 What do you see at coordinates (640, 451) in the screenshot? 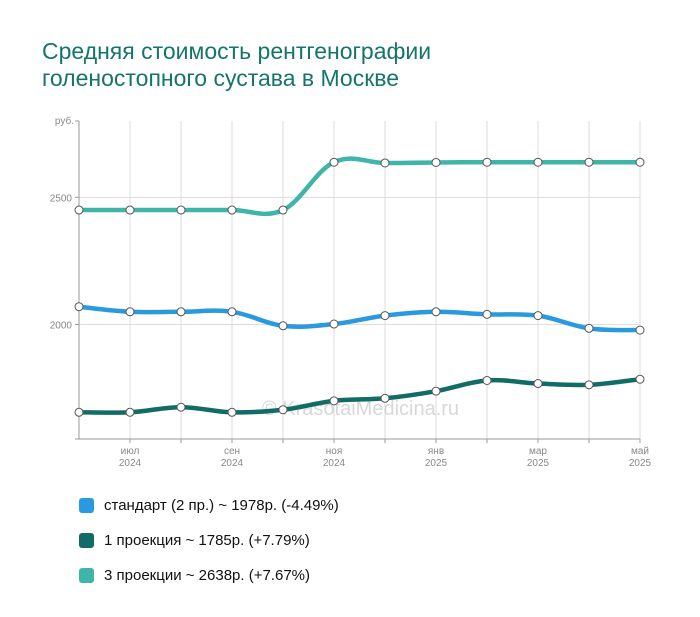
I see `x-tick-label-month: май` at bounding box center [640, 451].